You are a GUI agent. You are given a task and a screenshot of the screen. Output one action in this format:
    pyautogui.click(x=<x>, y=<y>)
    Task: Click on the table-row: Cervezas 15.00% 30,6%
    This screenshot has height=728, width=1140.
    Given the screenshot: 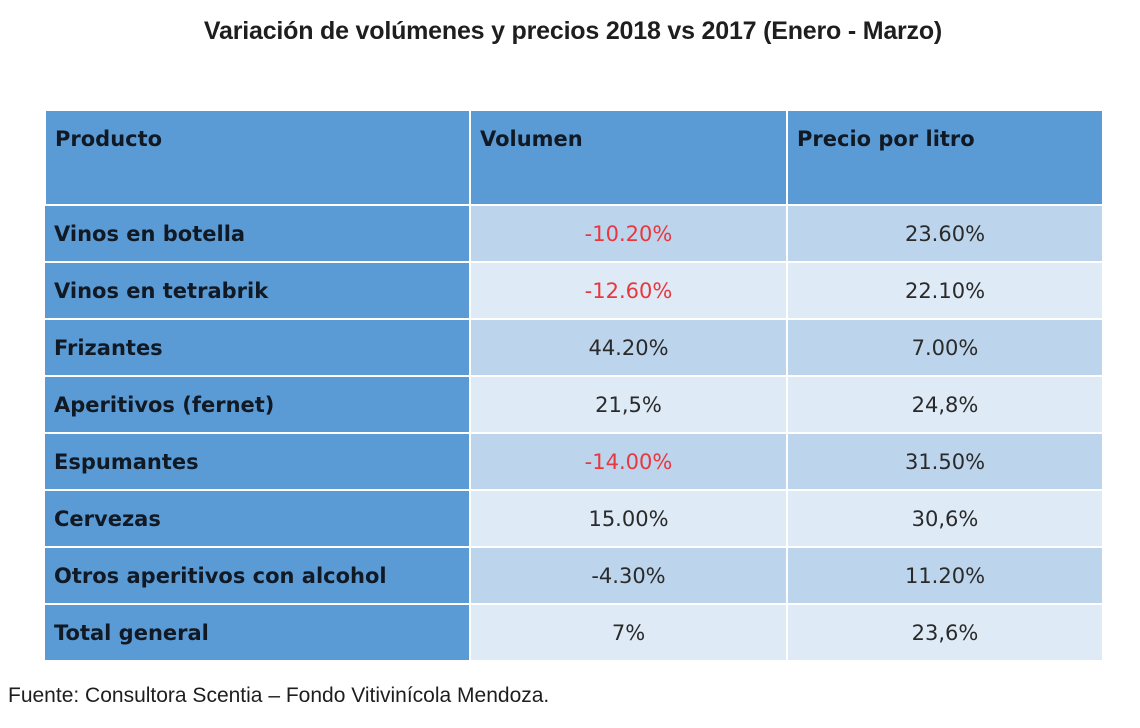 What is the action you would take?
    pyautogui.click(x=573, y=518)
    